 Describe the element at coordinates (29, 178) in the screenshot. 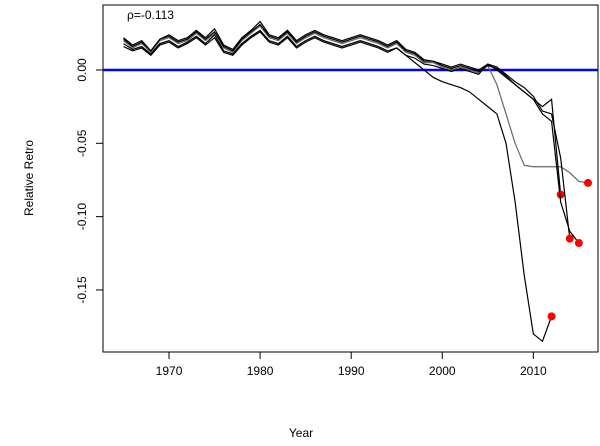

I see `y-axis-label: Relative Retro` at that location.